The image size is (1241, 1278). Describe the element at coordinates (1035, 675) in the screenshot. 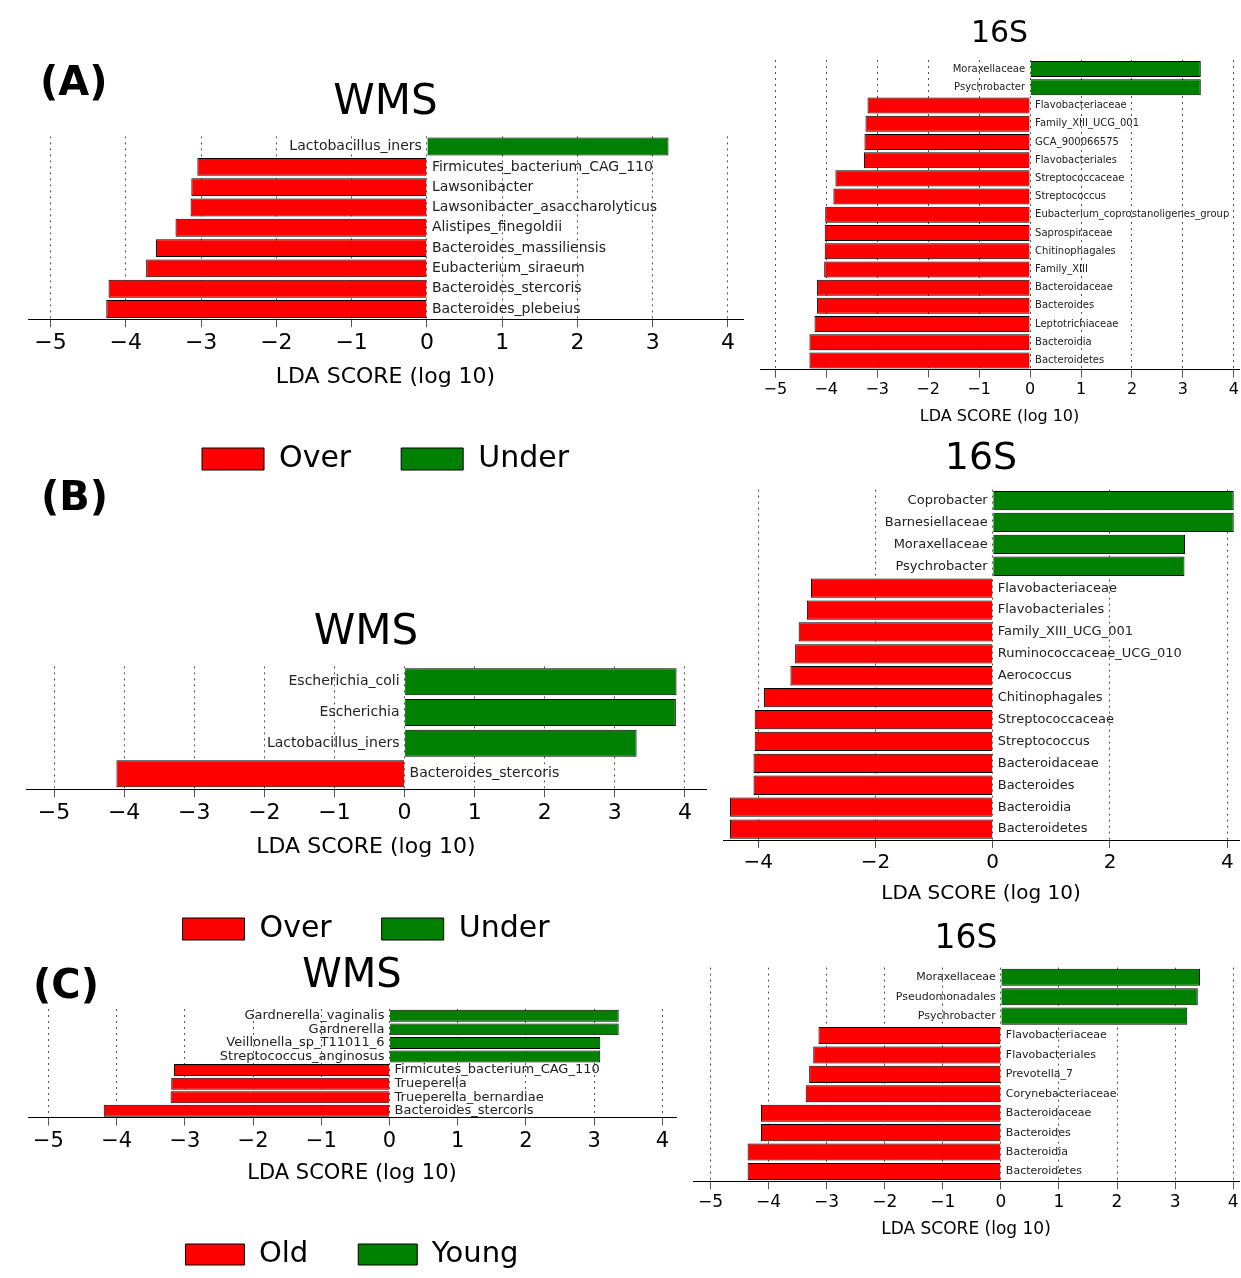

I see `y-tick-label: Aerococcus` at that location.